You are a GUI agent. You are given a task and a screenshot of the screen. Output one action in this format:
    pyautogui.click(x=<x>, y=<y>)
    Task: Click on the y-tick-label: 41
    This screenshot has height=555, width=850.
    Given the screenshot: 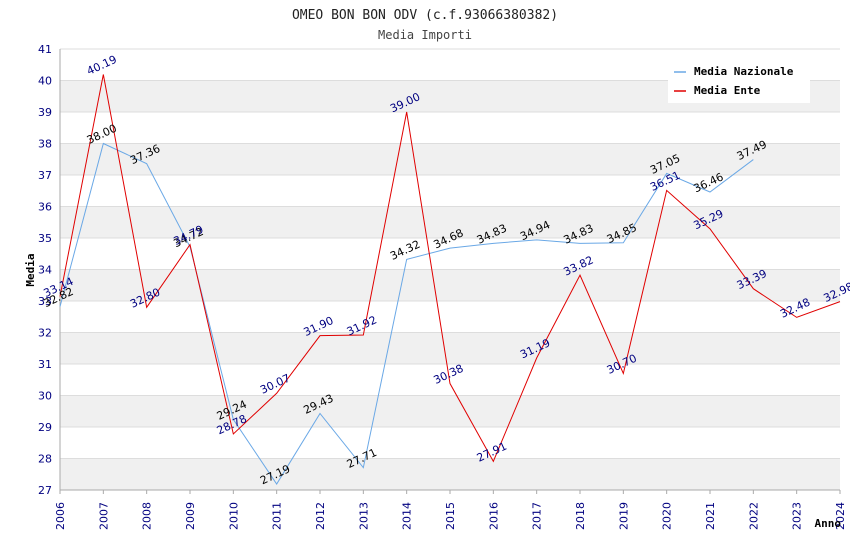 What is the action you would take?
    pyautogui.click(x=45, y=49)
    